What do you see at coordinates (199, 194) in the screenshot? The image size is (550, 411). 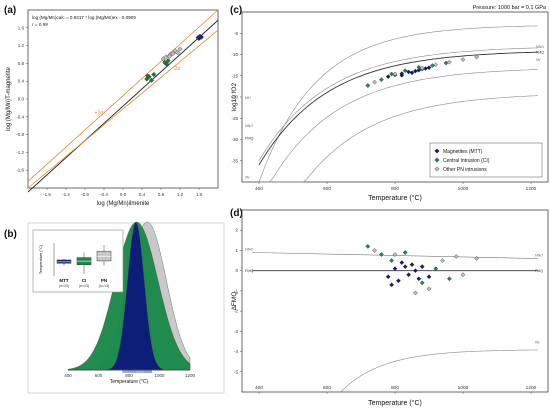 I see `x-tick-label: 1.6` at bounding box center [199, 194].